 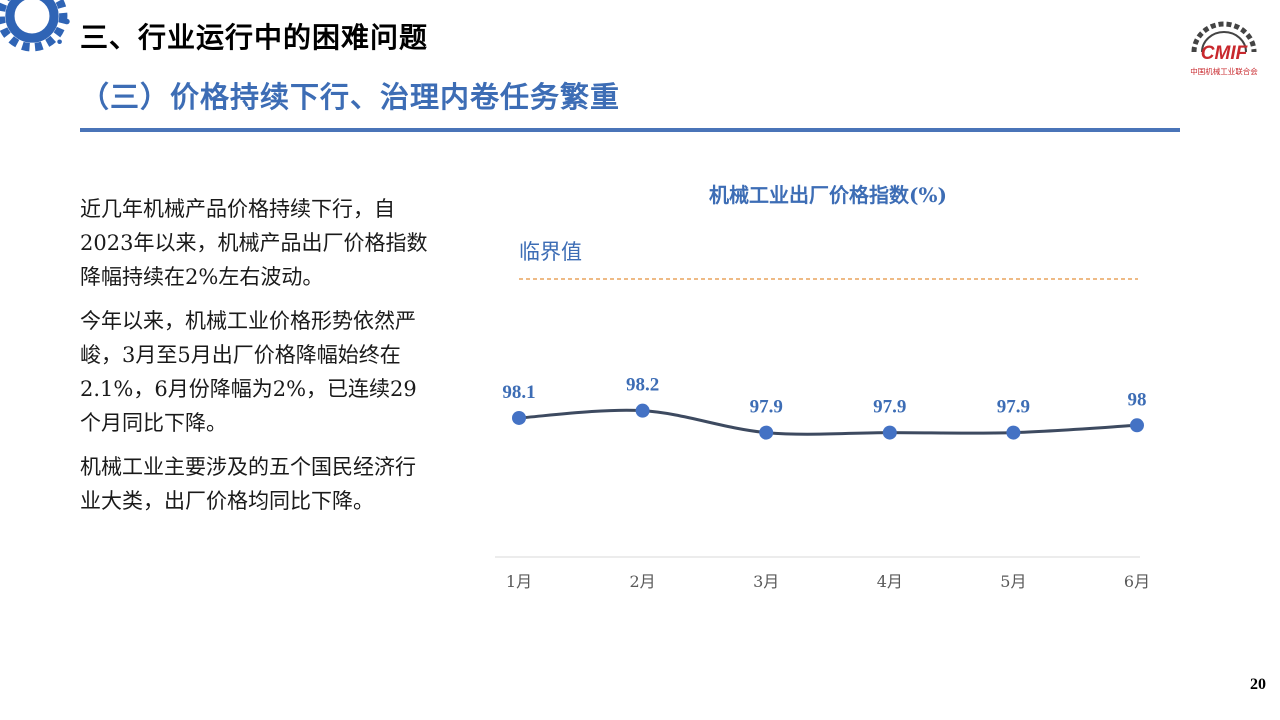 I want to click on logo-org-name: 中国机械工业联合会, so click(x=1224, y=71).